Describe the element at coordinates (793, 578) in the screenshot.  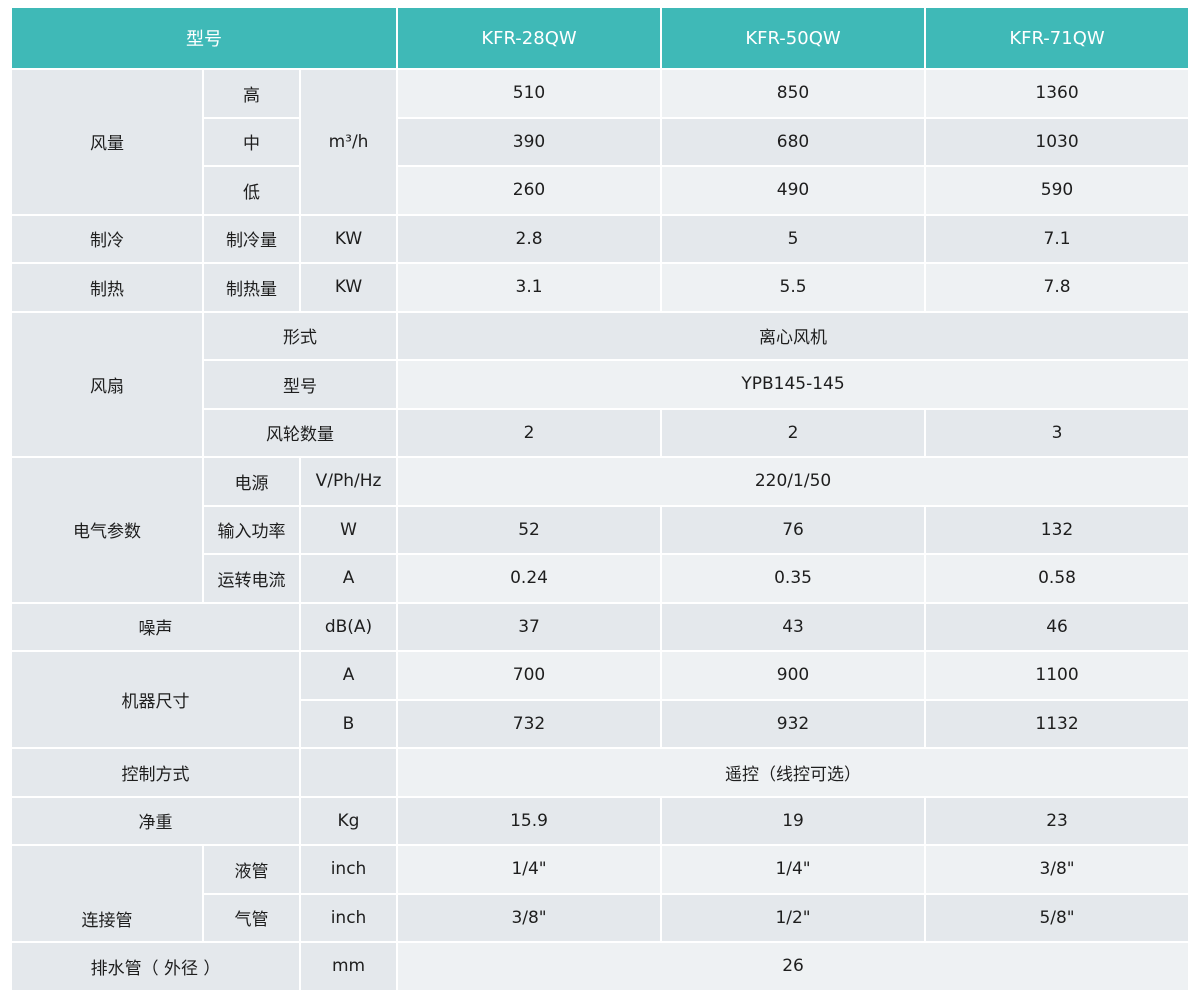
I see `cell: 0.35` at that location.